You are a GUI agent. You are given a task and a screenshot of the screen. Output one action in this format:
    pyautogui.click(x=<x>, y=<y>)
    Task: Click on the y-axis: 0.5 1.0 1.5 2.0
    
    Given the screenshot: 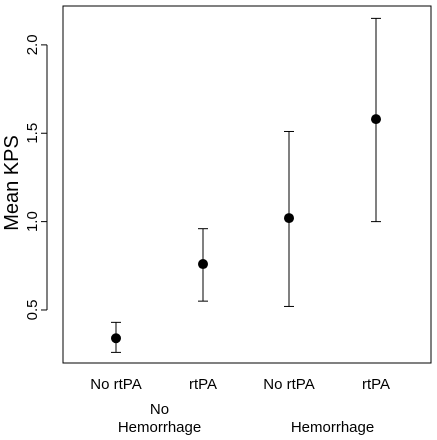 What is the action you would take?
    pyautogui.click(x=36, y=177)
    